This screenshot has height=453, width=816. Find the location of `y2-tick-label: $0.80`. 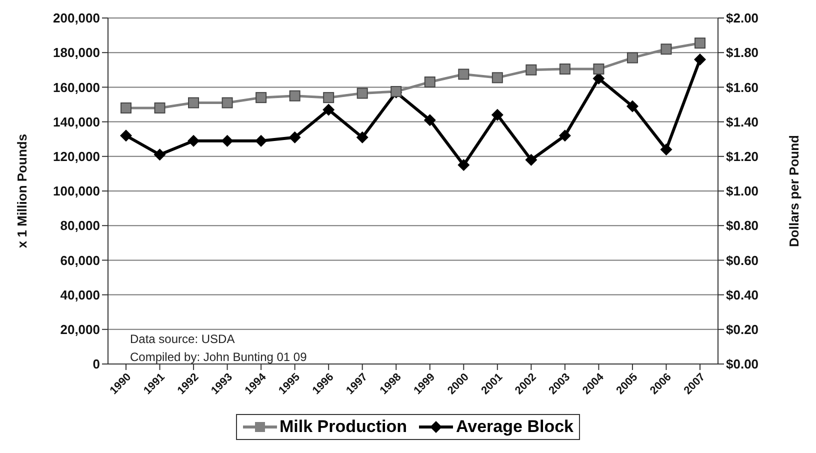

y2-tick-label: $0.80 is located at coordinates (742, 226).